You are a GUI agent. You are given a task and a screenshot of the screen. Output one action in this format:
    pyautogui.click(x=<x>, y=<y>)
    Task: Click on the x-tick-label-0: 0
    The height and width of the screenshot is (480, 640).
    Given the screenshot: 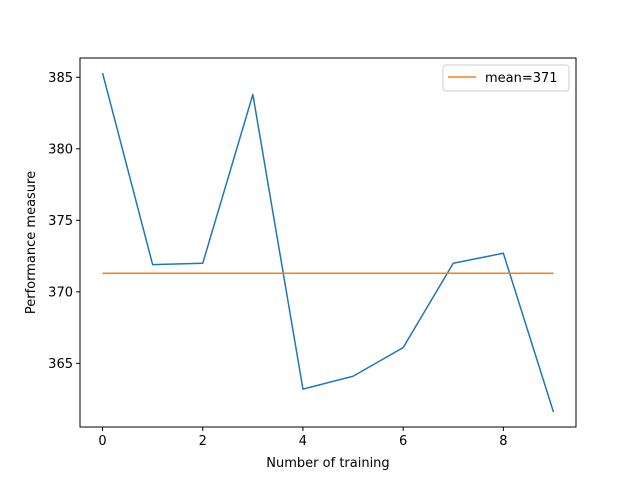 What is the action you would take?
    pyautogui.click(x=102, y=441)
    